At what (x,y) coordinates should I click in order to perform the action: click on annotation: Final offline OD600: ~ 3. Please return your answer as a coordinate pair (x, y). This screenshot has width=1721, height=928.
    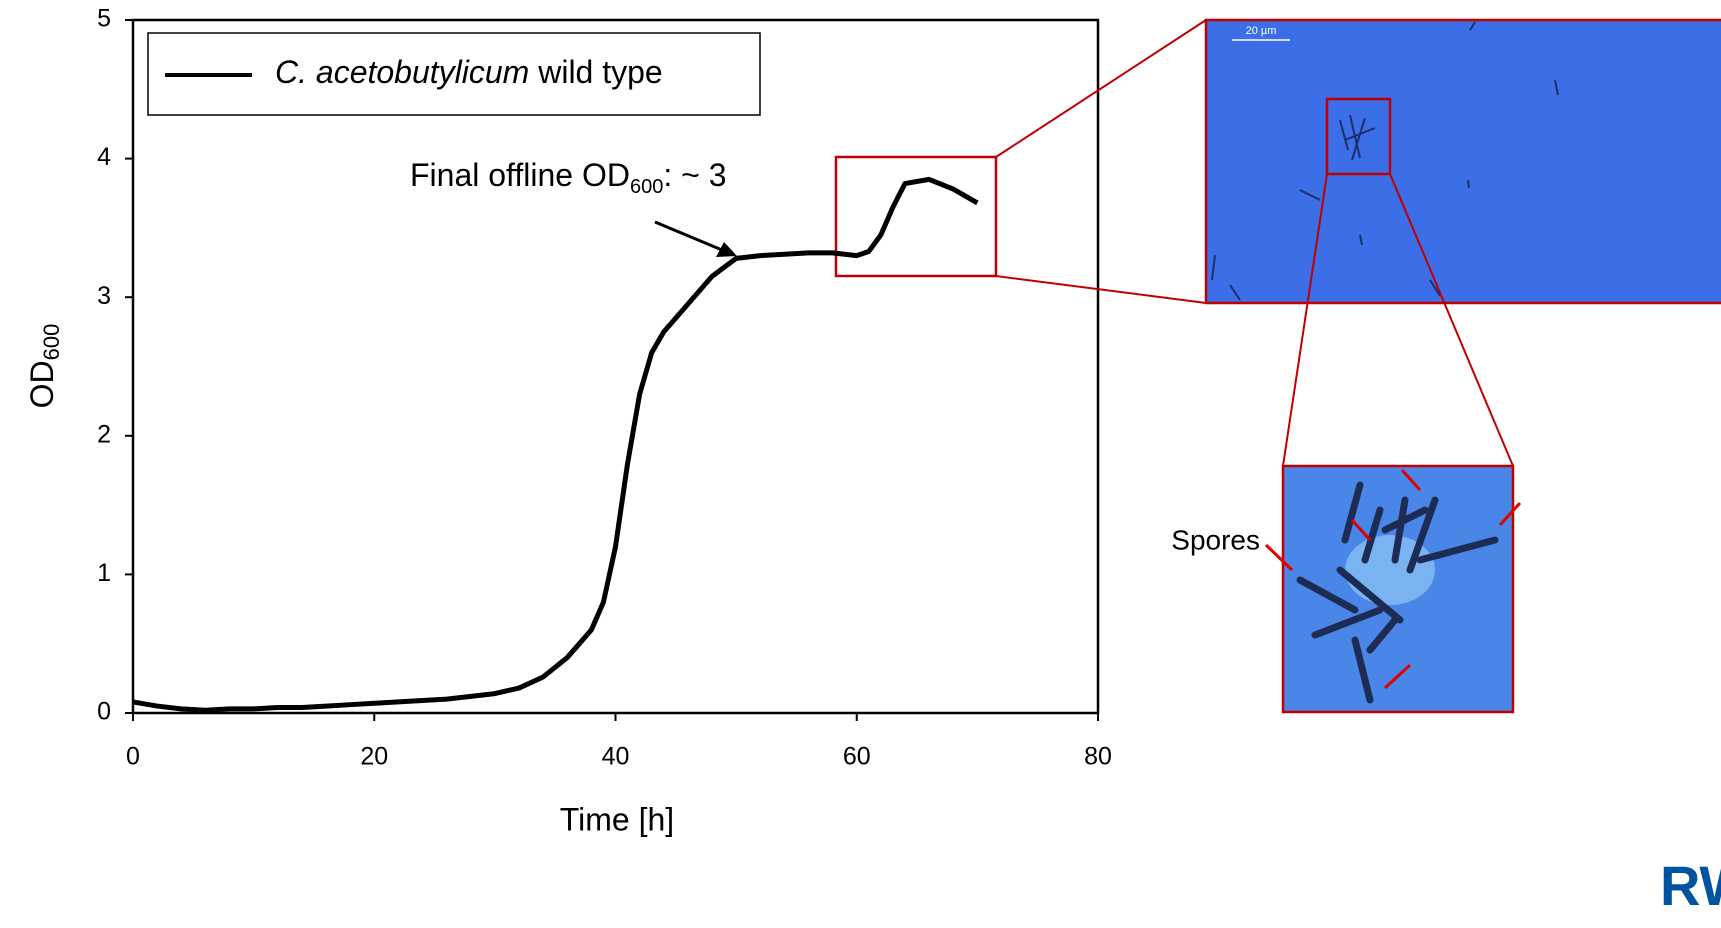
    Looking at the image, I should click on (568, 177).